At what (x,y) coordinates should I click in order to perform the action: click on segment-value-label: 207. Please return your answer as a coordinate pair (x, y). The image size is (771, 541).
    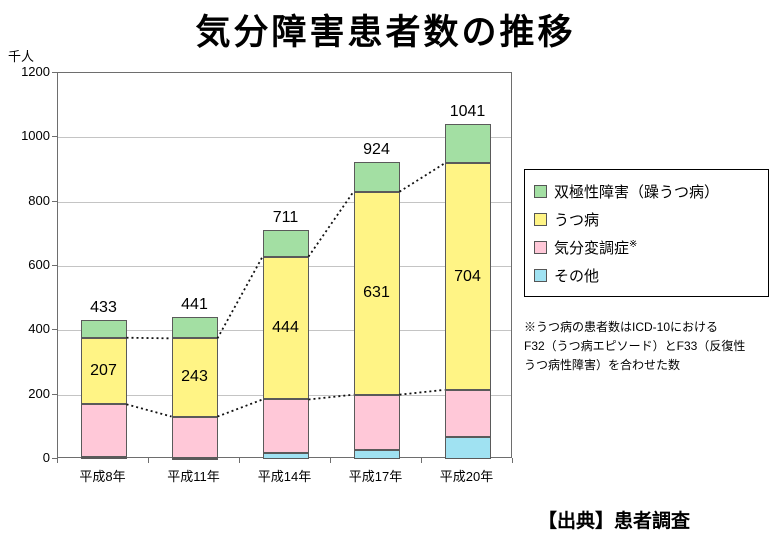
    Looking at the image, I should click on (103, 371).